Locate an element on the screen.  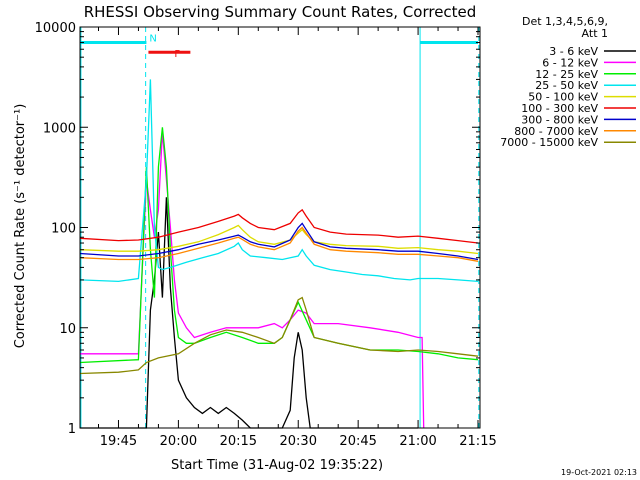
x-tick-label: 21:15 is located at coordinates (477, 441).